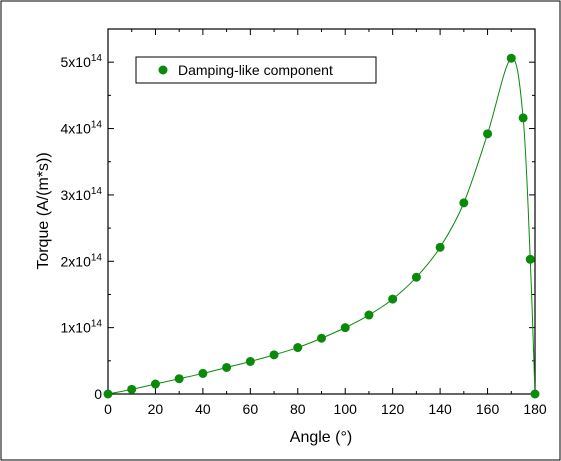  I want to click on legend-label: Damping-like component, so click(255, 70).